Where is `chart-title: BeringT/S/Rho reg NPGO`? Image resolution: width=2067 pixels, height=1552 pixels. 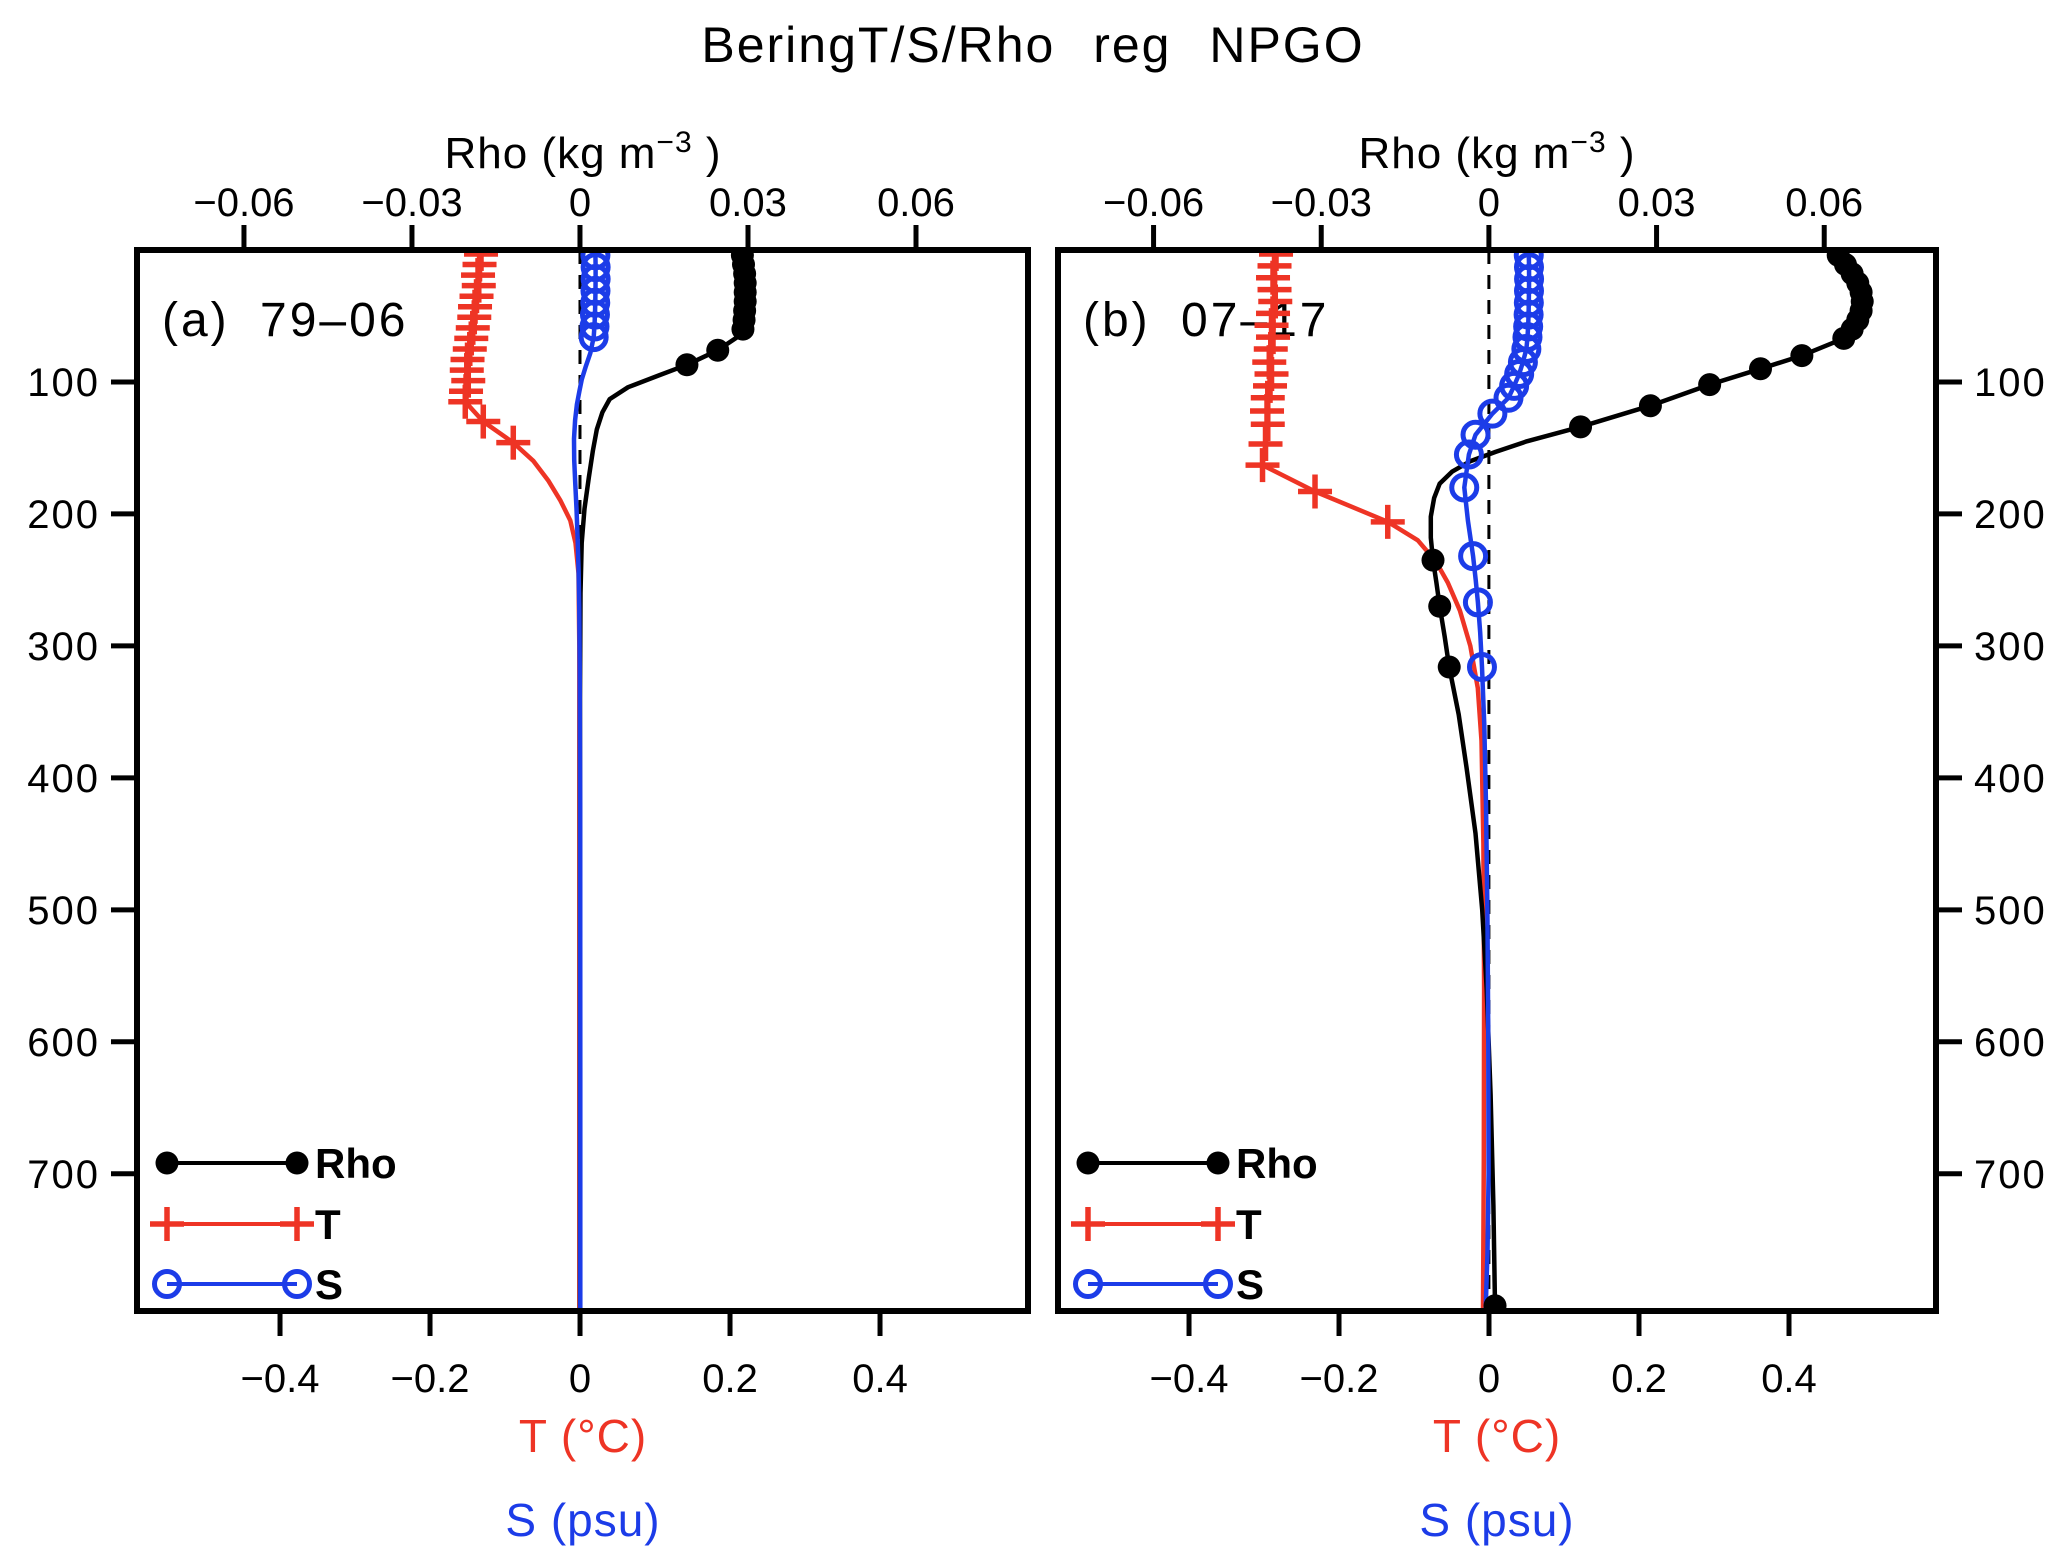
chart-title: BeringT/S/Rho reg NPGO is located at coordinates (1032, 45).